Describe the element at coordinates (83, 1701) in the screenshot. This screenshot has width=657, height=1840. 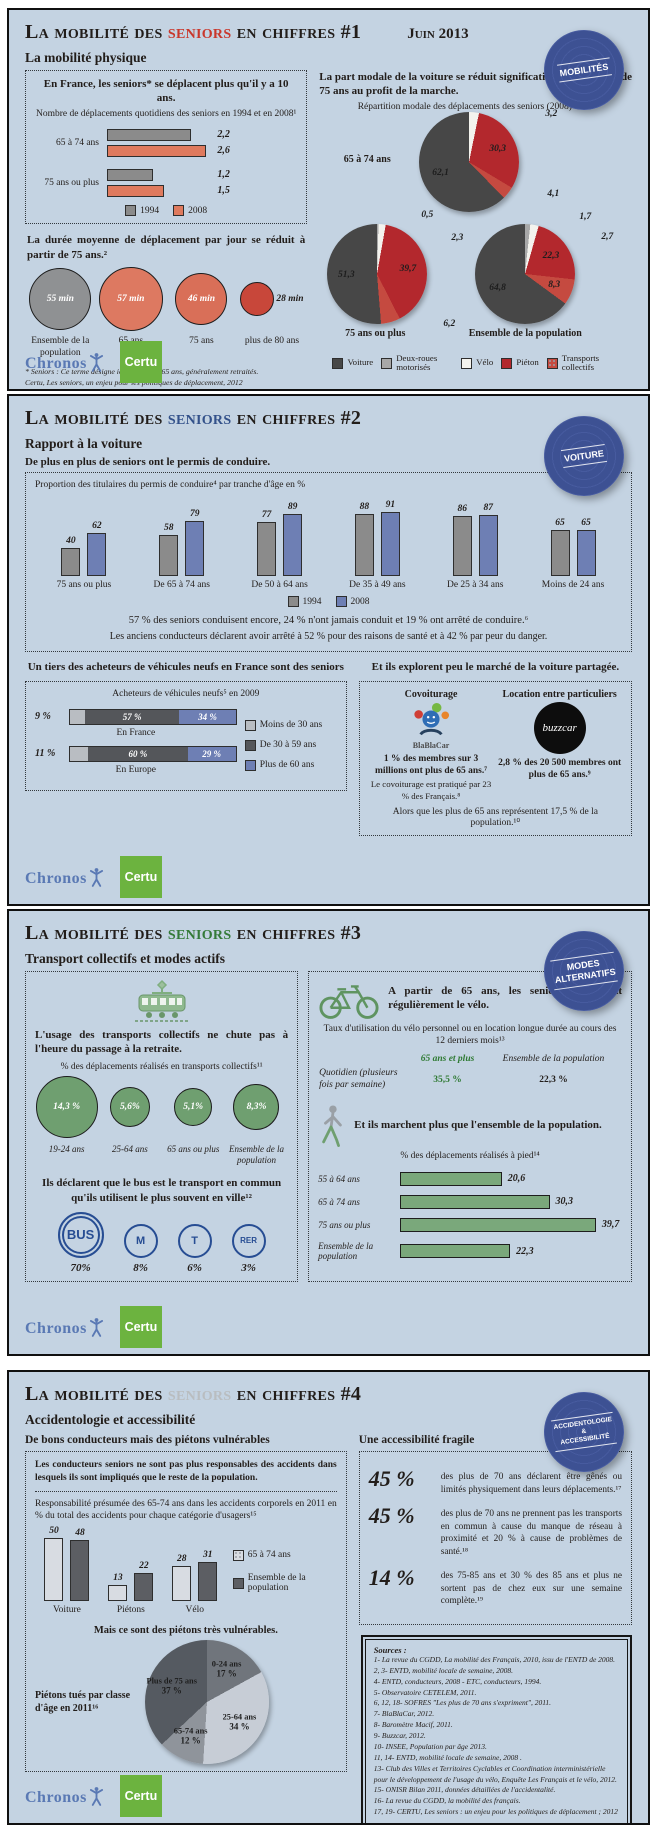
I see `pedestrians-subheading: Piétons tués par classe d'âge en 2011¹⁶` at that location.